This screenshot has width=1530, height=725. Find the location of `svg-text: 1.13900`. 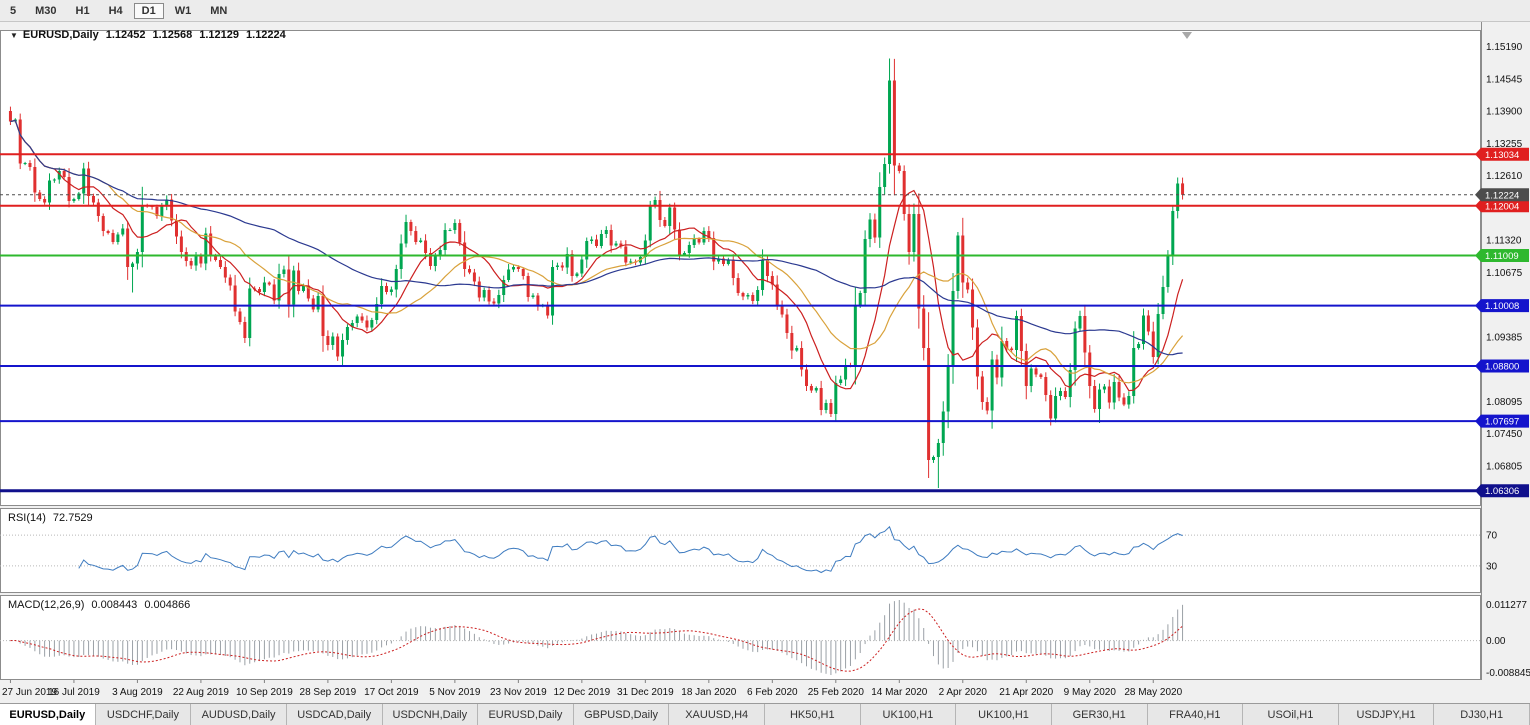

svg-text: 1.13900 is located at coordinates (1504, 112).